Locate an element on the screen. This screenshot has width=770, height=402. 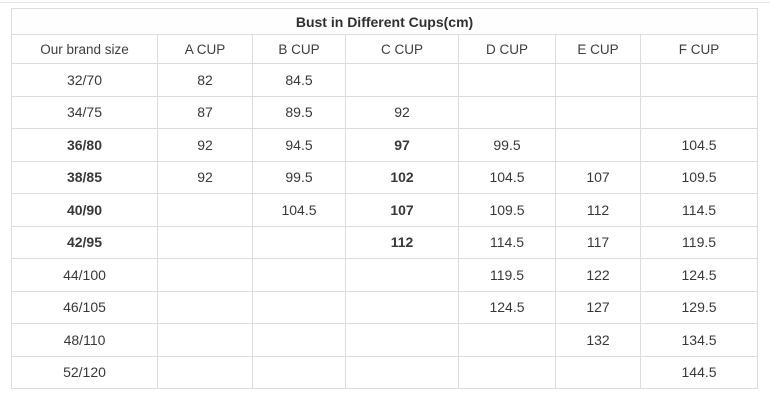
cup-value-cell: 87 is located at coordinates (205, 112).